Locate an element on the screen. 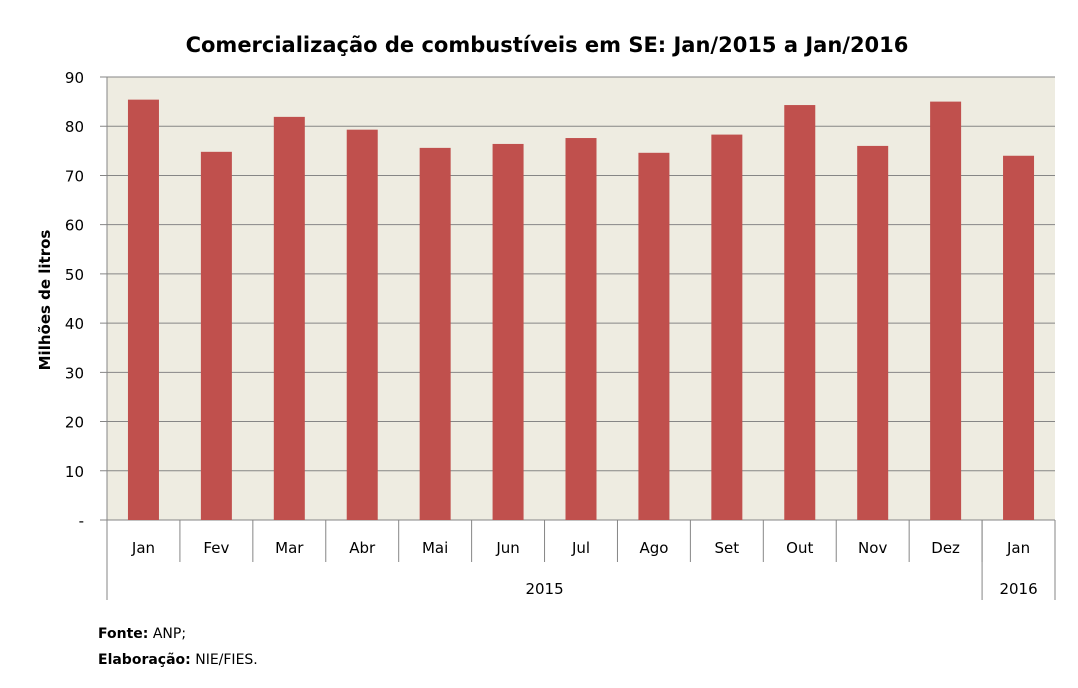 This screenshot has width=1078, height=688. elaboration-line: Elaboração: NIE/FIES. is located at coordinates (178, 660).